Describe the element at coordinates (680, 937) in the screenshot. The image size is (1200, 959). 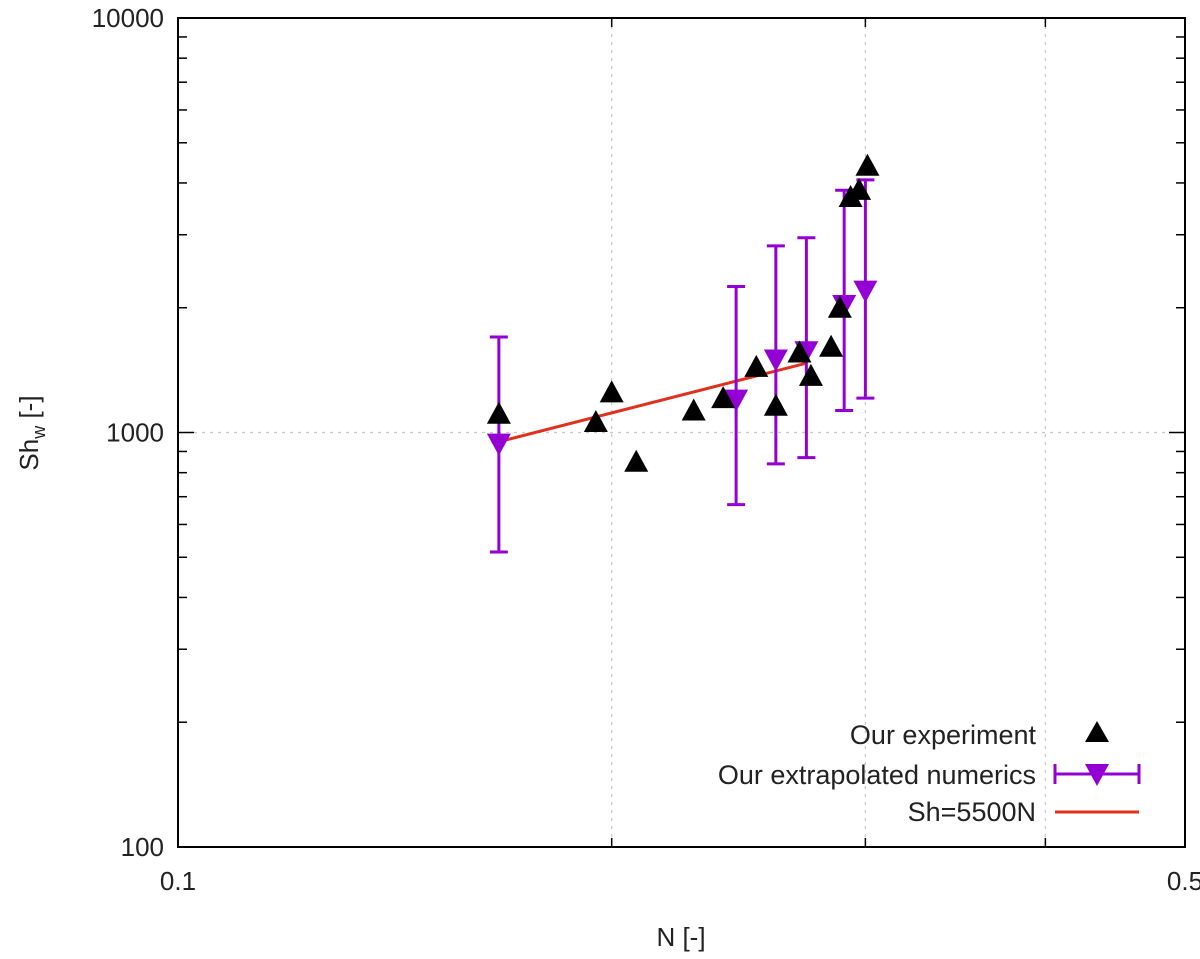
I see `x-axis-label: N [-]` at that location.